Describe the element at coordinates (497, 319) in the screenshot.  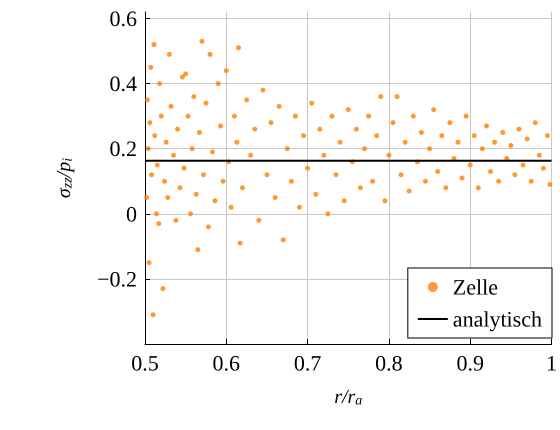
I see `legend-label: analytisch` at that location.